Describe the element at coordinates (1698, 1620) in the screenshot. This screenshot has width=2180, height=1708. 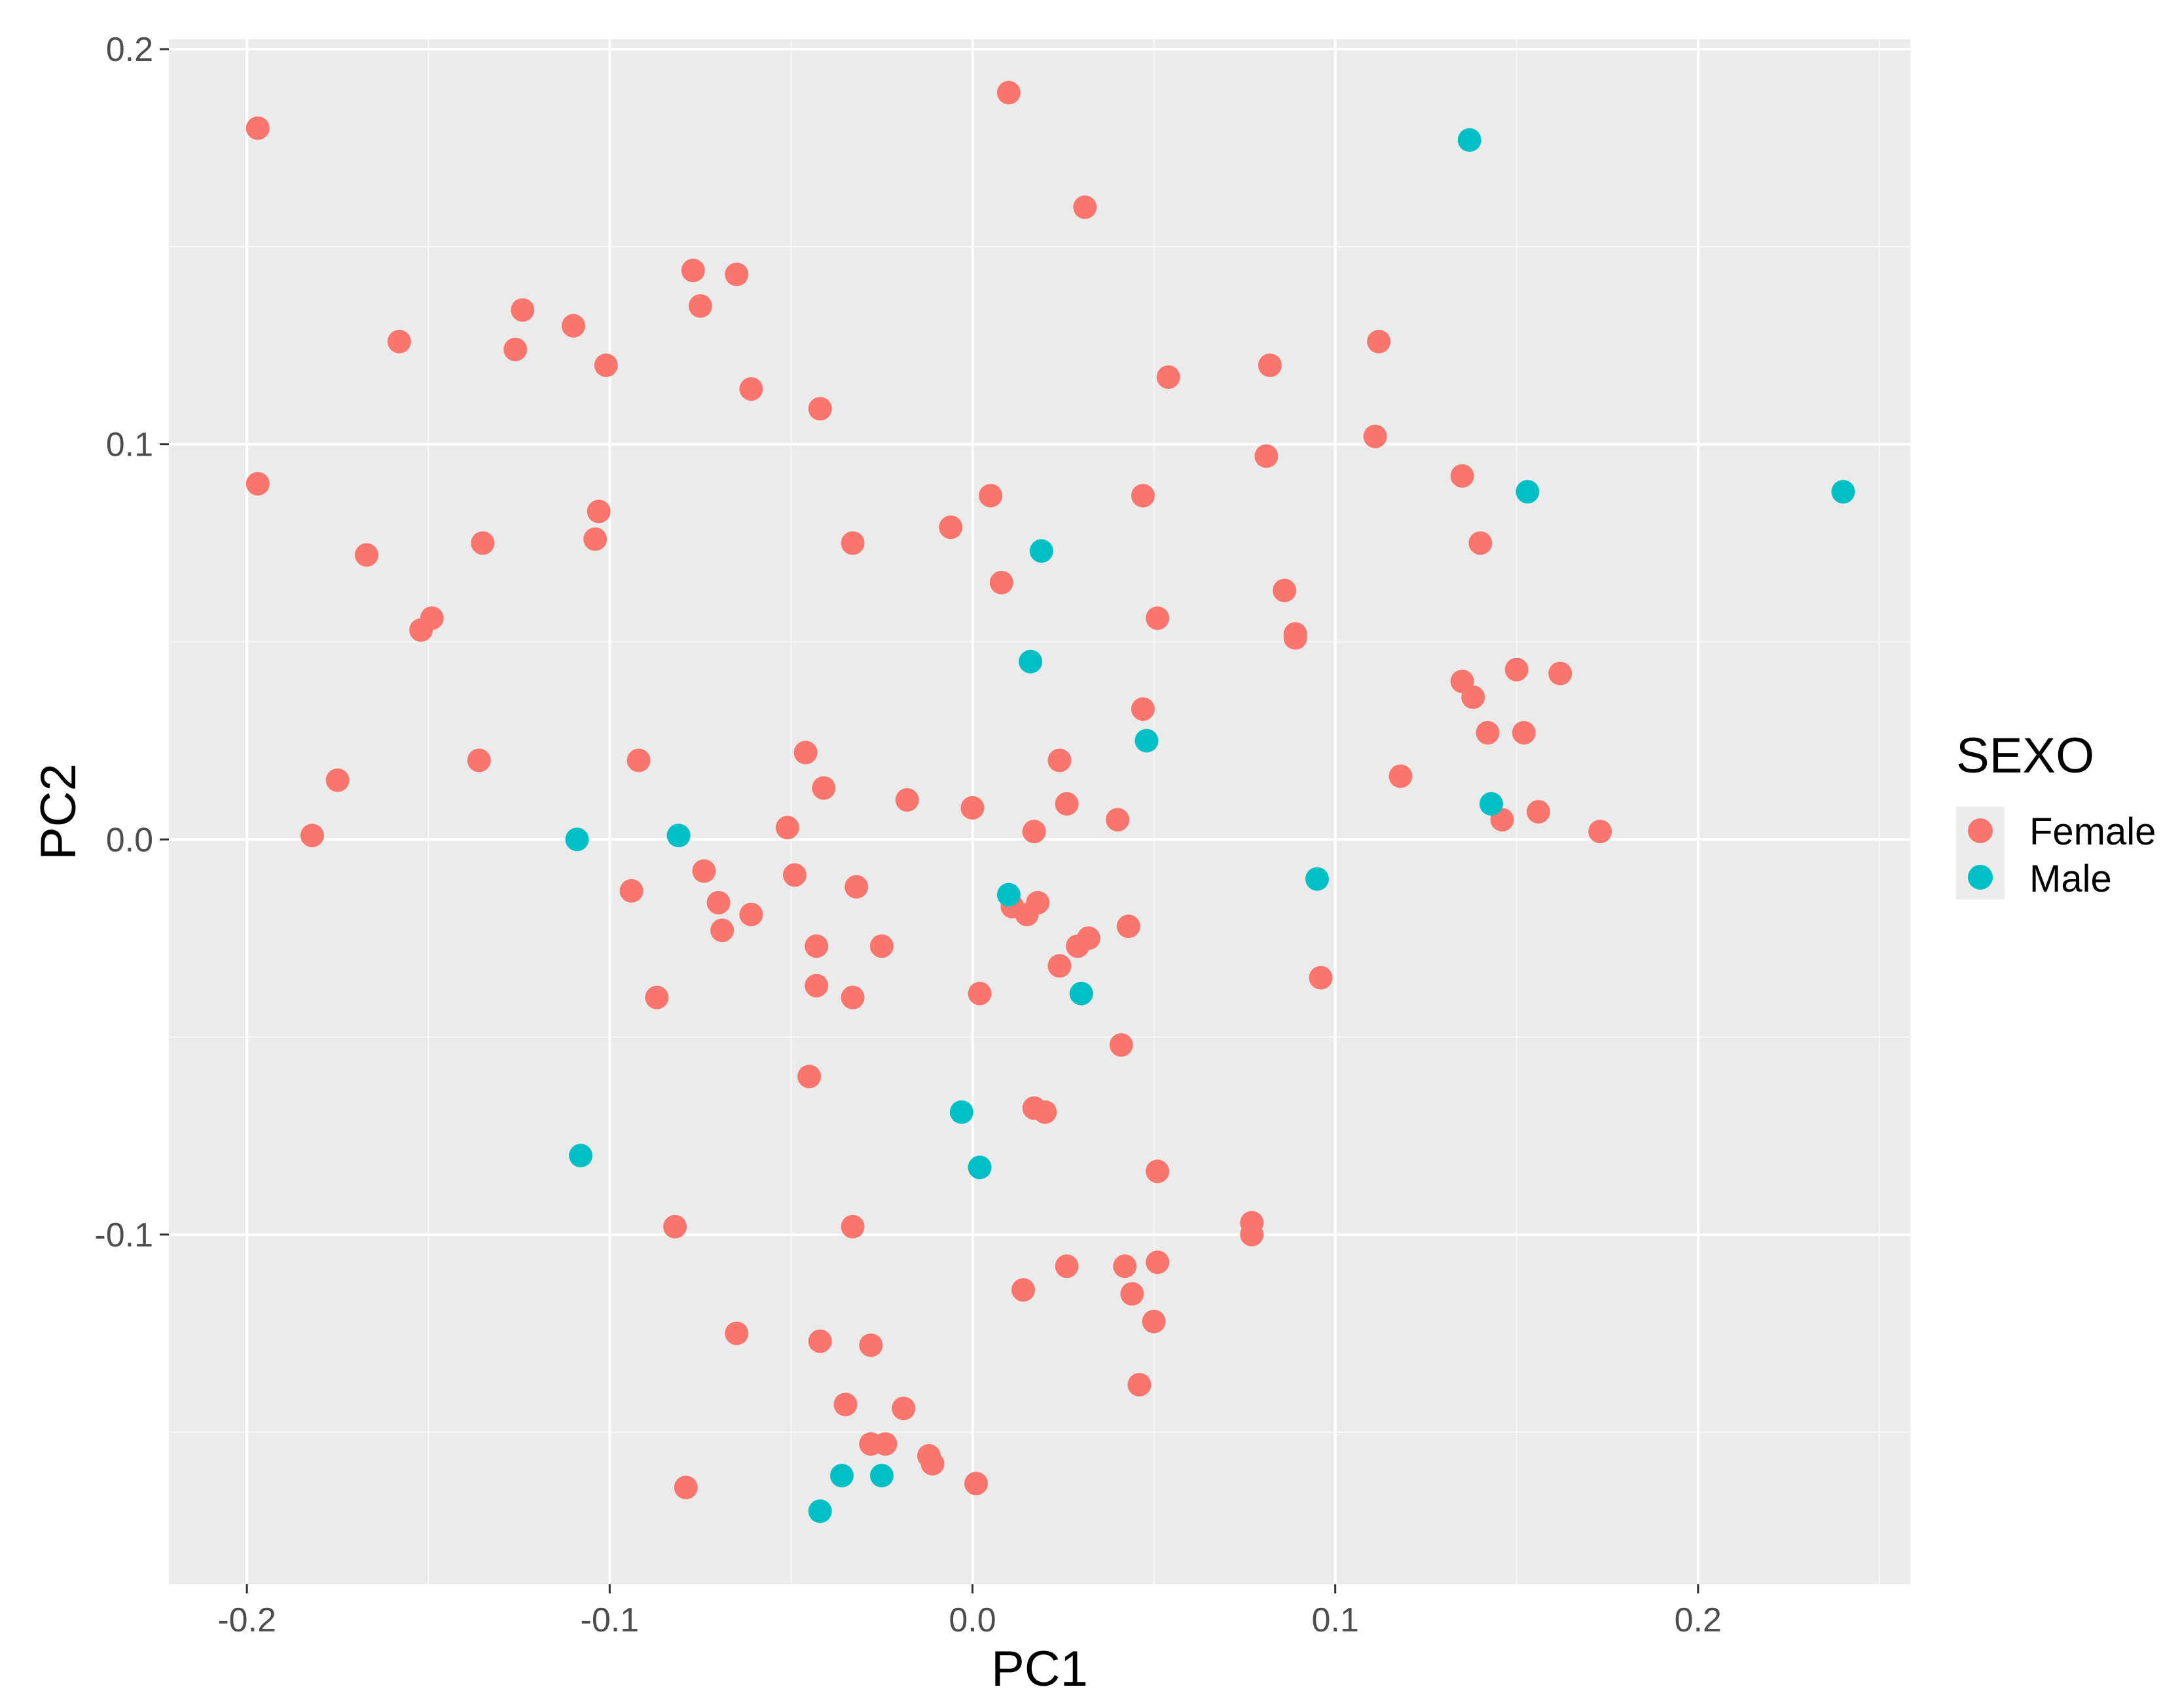
I see `x-tick-label: 0.2` at that location.